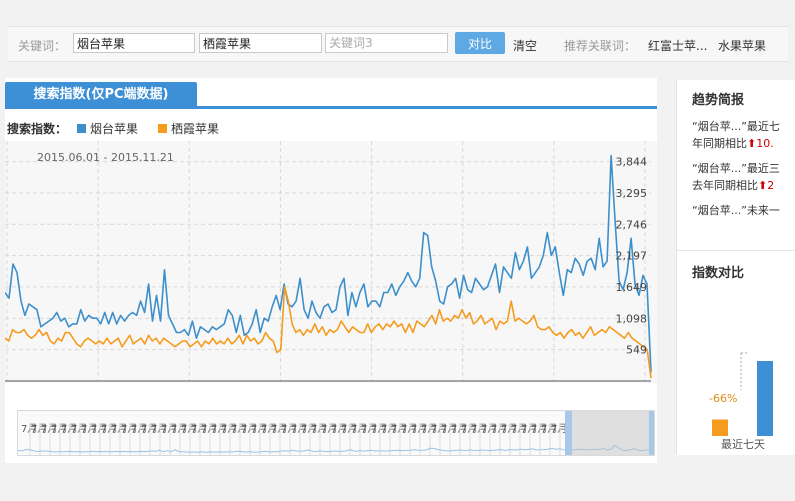 The width and height of the screenshot is (795, 501). What do you see at coordinates (82, 128) in the screenshot?
I see `legend-swatch-series1` at bounding box center [82, 128].